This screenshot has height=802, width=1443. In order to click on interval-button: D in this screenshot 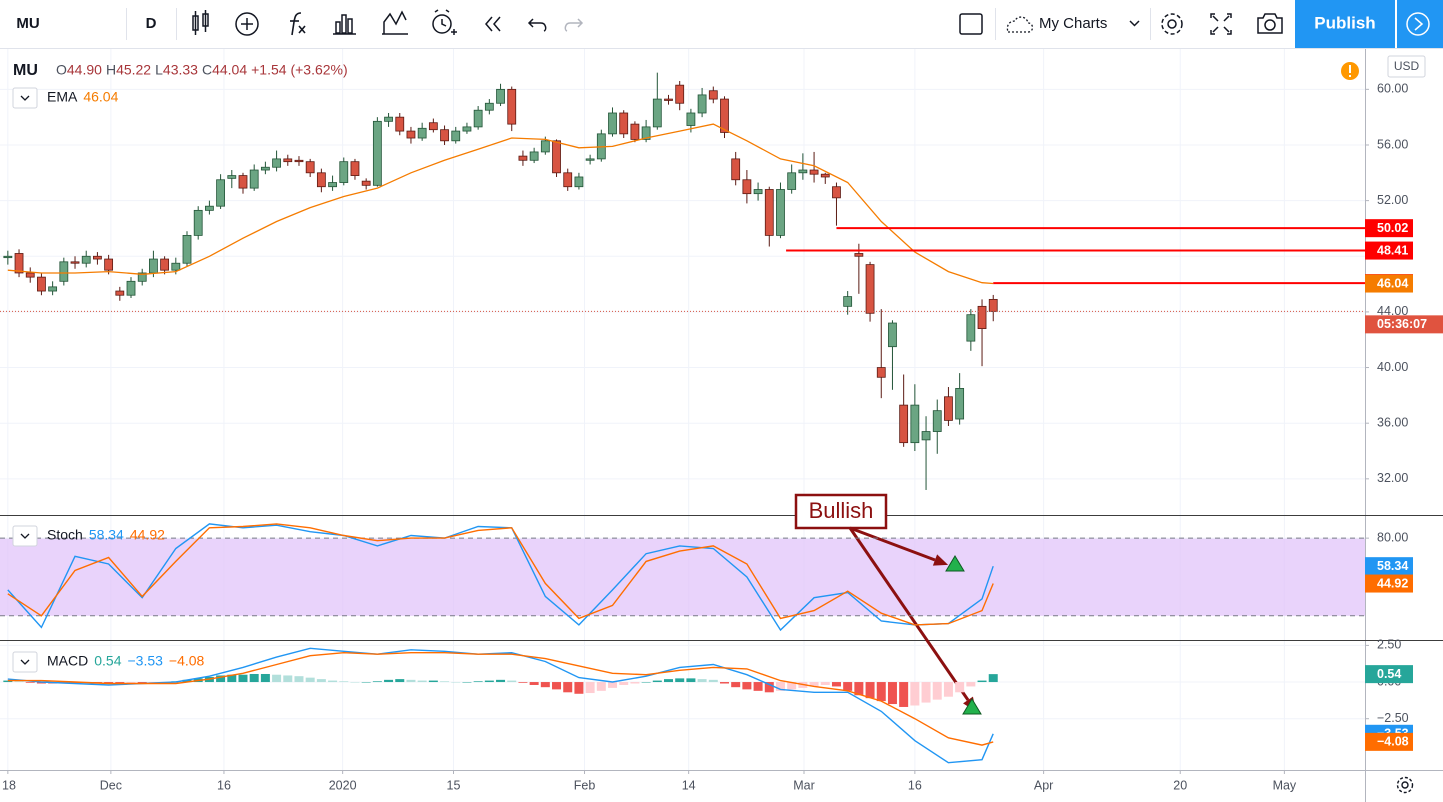, I will do `click(151, 23)`.